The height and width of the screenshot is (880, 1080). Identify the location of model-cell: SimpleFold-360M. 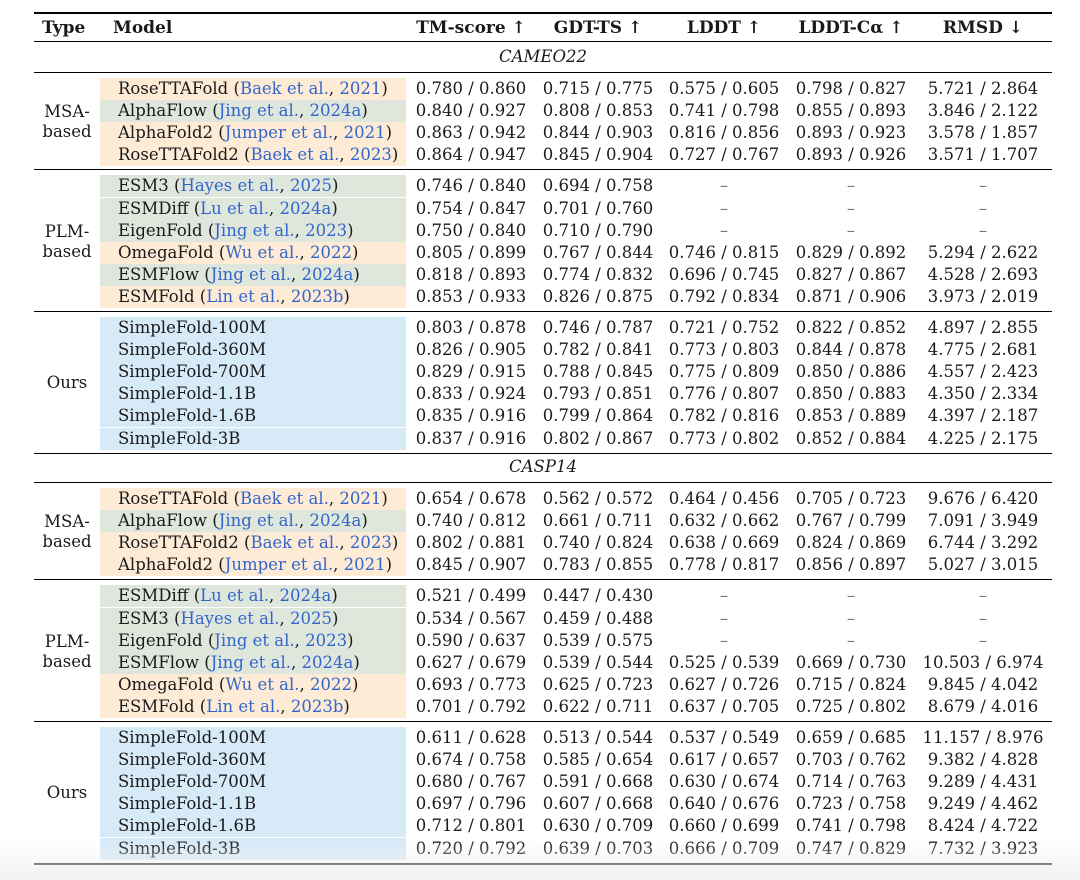
(253, 350).